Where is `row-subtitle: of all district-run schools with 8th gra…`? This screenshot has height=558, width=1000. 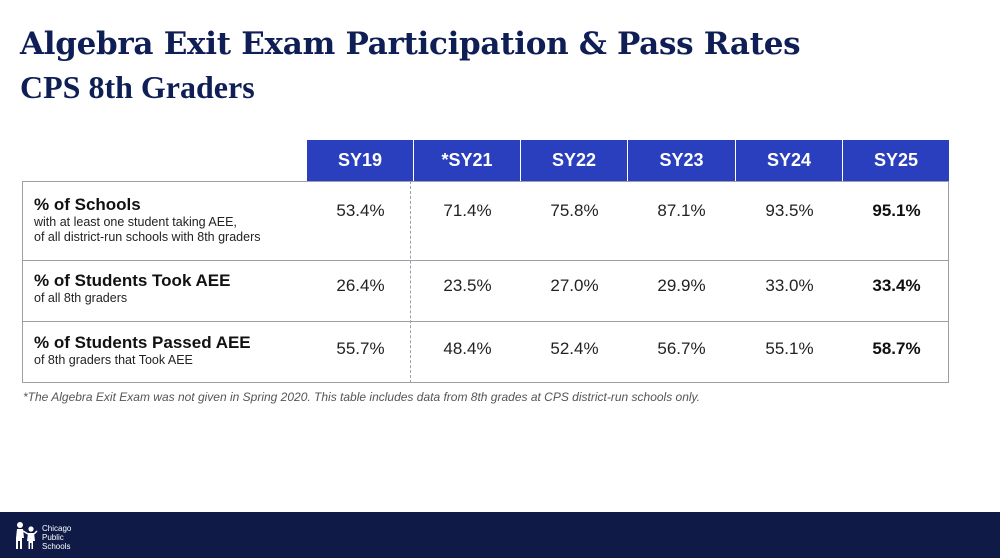
row-subtitle: of all district-run schools with 8th gra… is located at coordinates (147, 237).